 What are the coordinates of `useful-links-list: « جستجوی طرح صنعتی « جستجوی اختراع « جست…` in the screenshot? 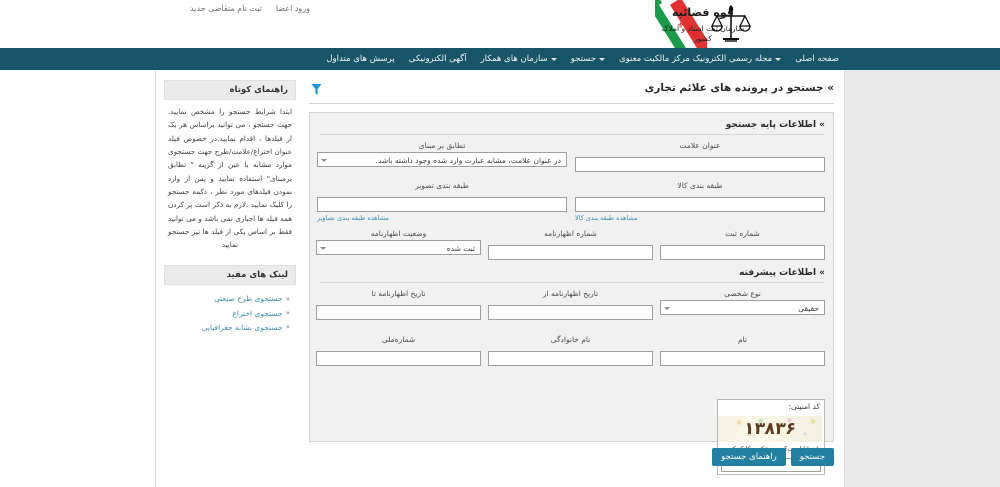 It's located at (230, 312).